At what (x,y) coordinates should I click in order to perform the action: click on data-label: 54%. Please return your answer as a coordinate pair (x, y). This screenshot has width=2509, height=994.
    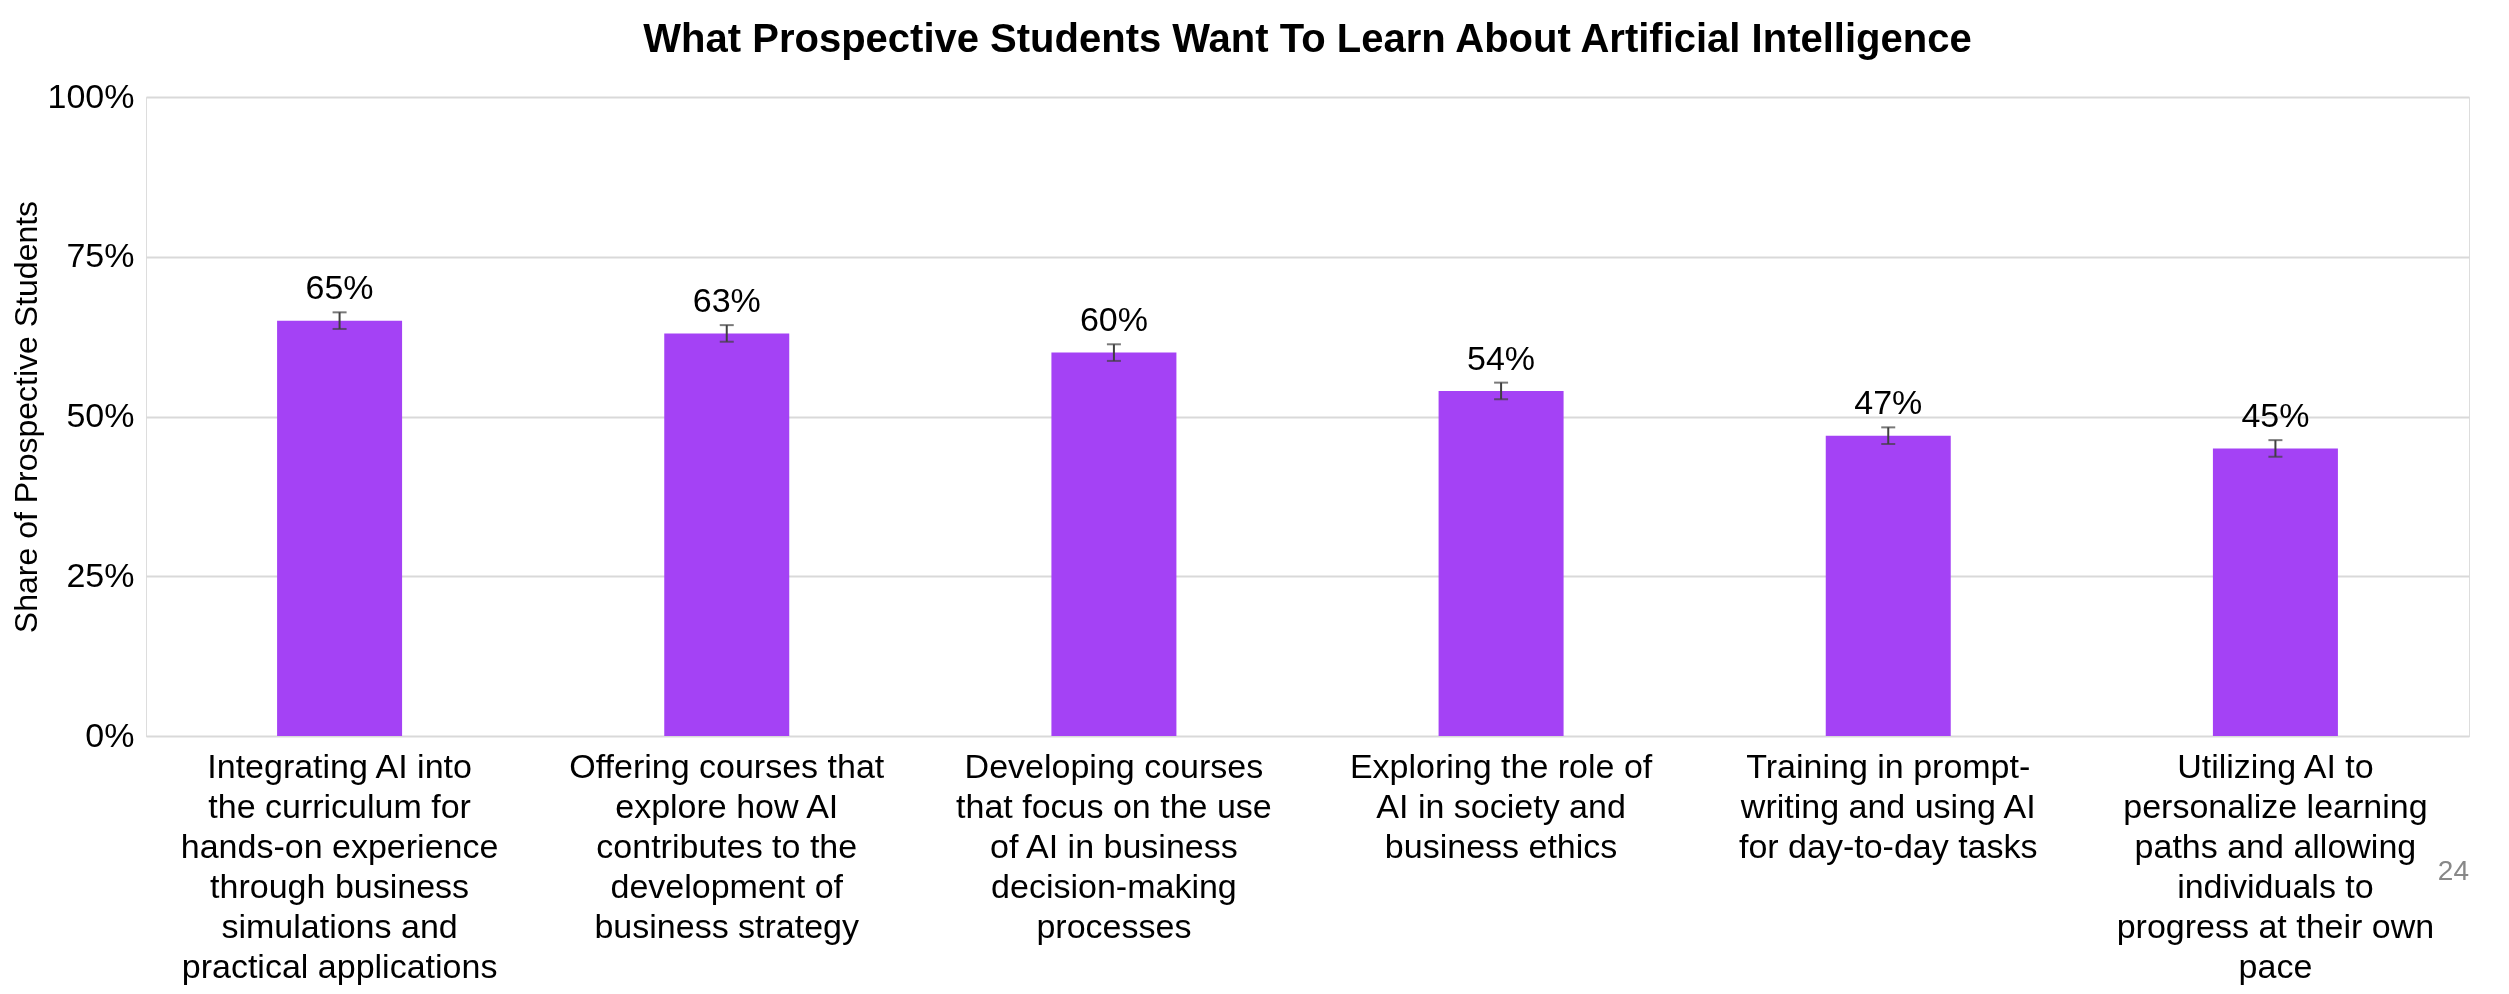
    Looking at the image, I should click on (1501, 357).